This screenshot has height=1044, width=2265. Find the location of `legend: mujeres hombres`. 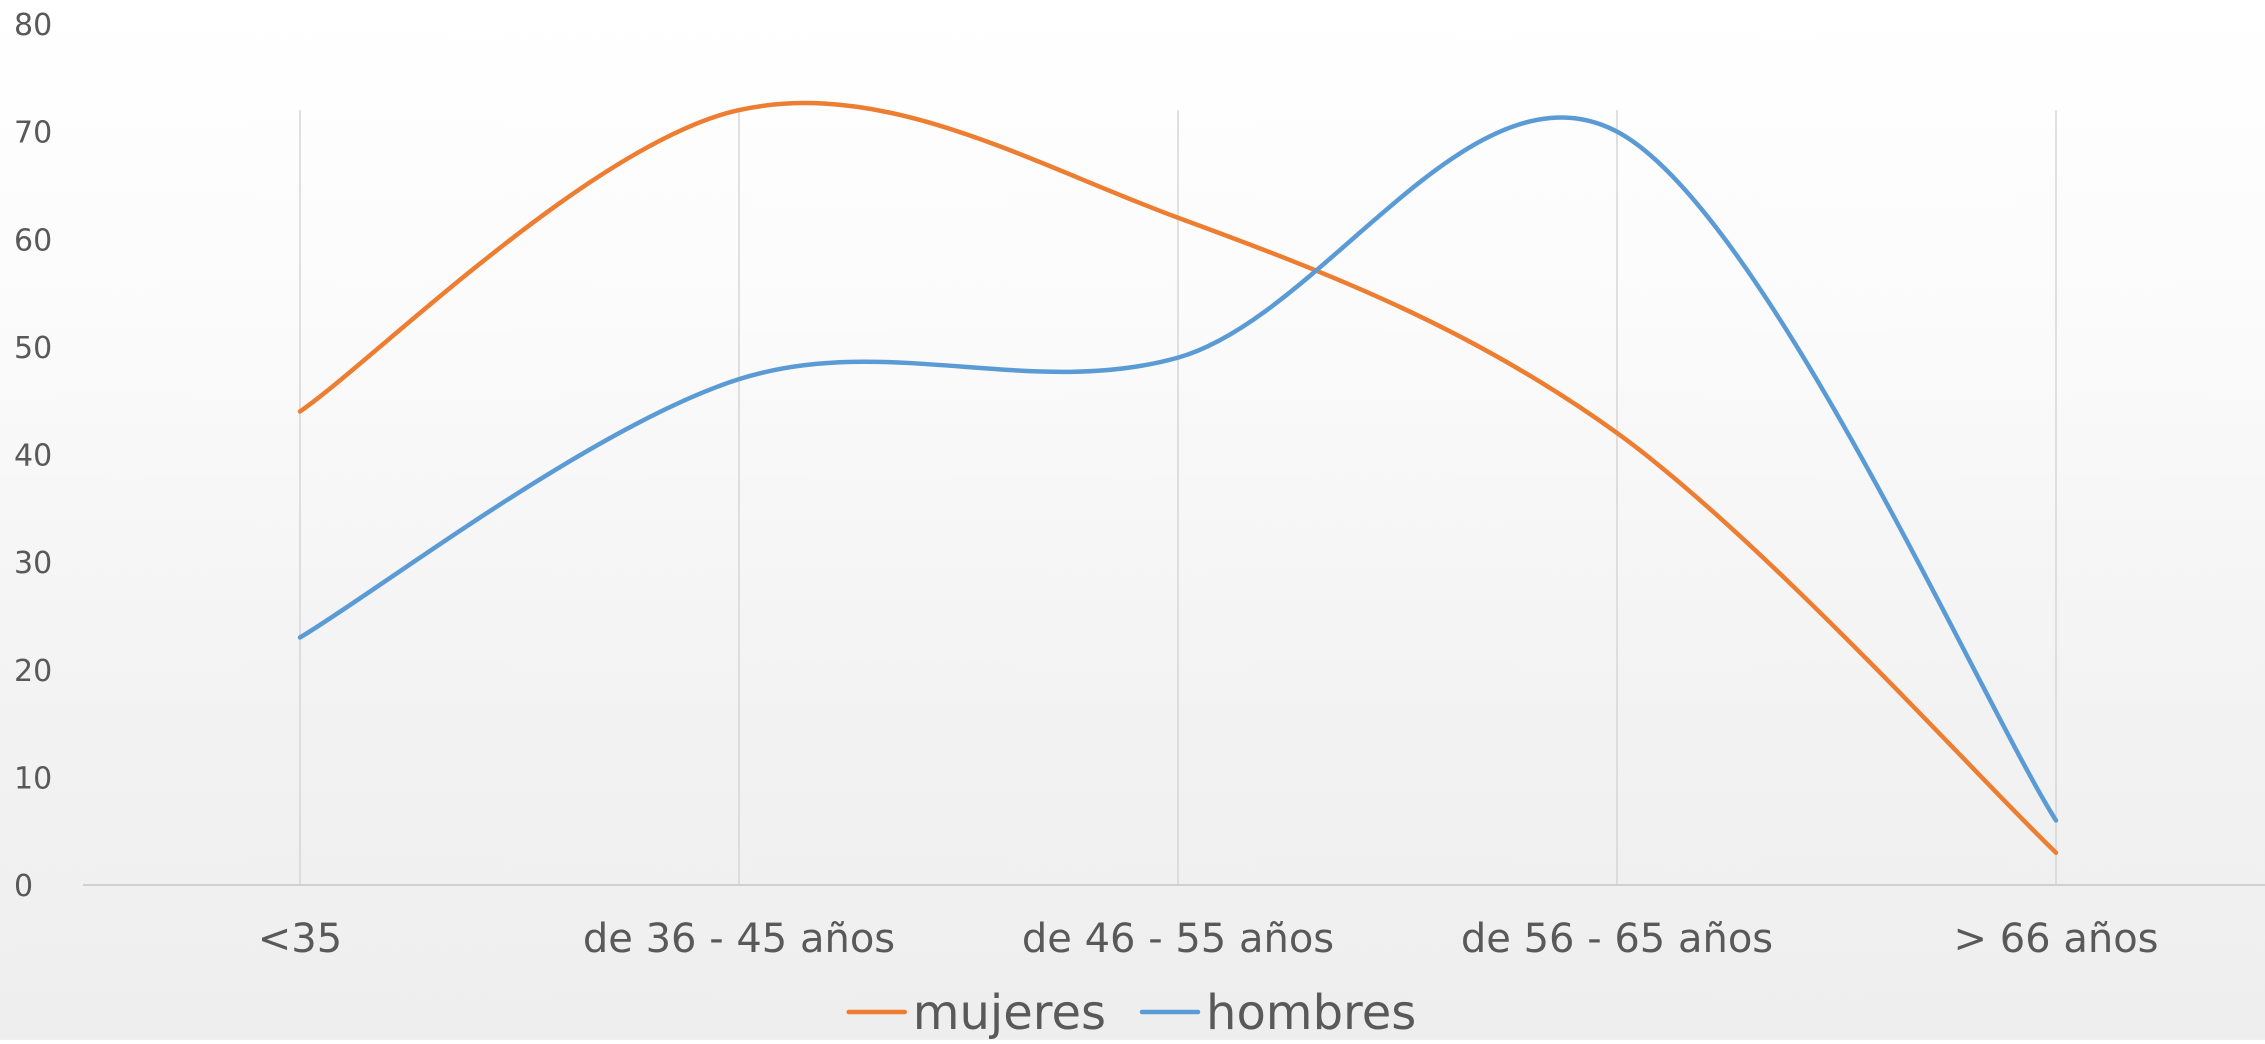

legend: mujeres hombres is located at coordinates (1131, 1013).